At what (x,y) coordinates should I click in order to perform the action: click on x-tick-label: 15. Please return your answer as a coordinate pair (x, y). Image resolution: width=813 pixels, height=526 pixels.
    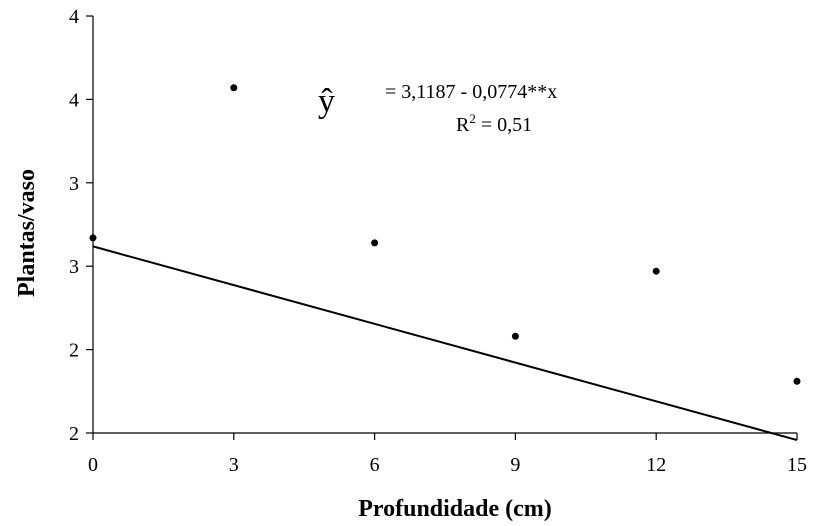
    Looking at the image, I should click on (797, 465).